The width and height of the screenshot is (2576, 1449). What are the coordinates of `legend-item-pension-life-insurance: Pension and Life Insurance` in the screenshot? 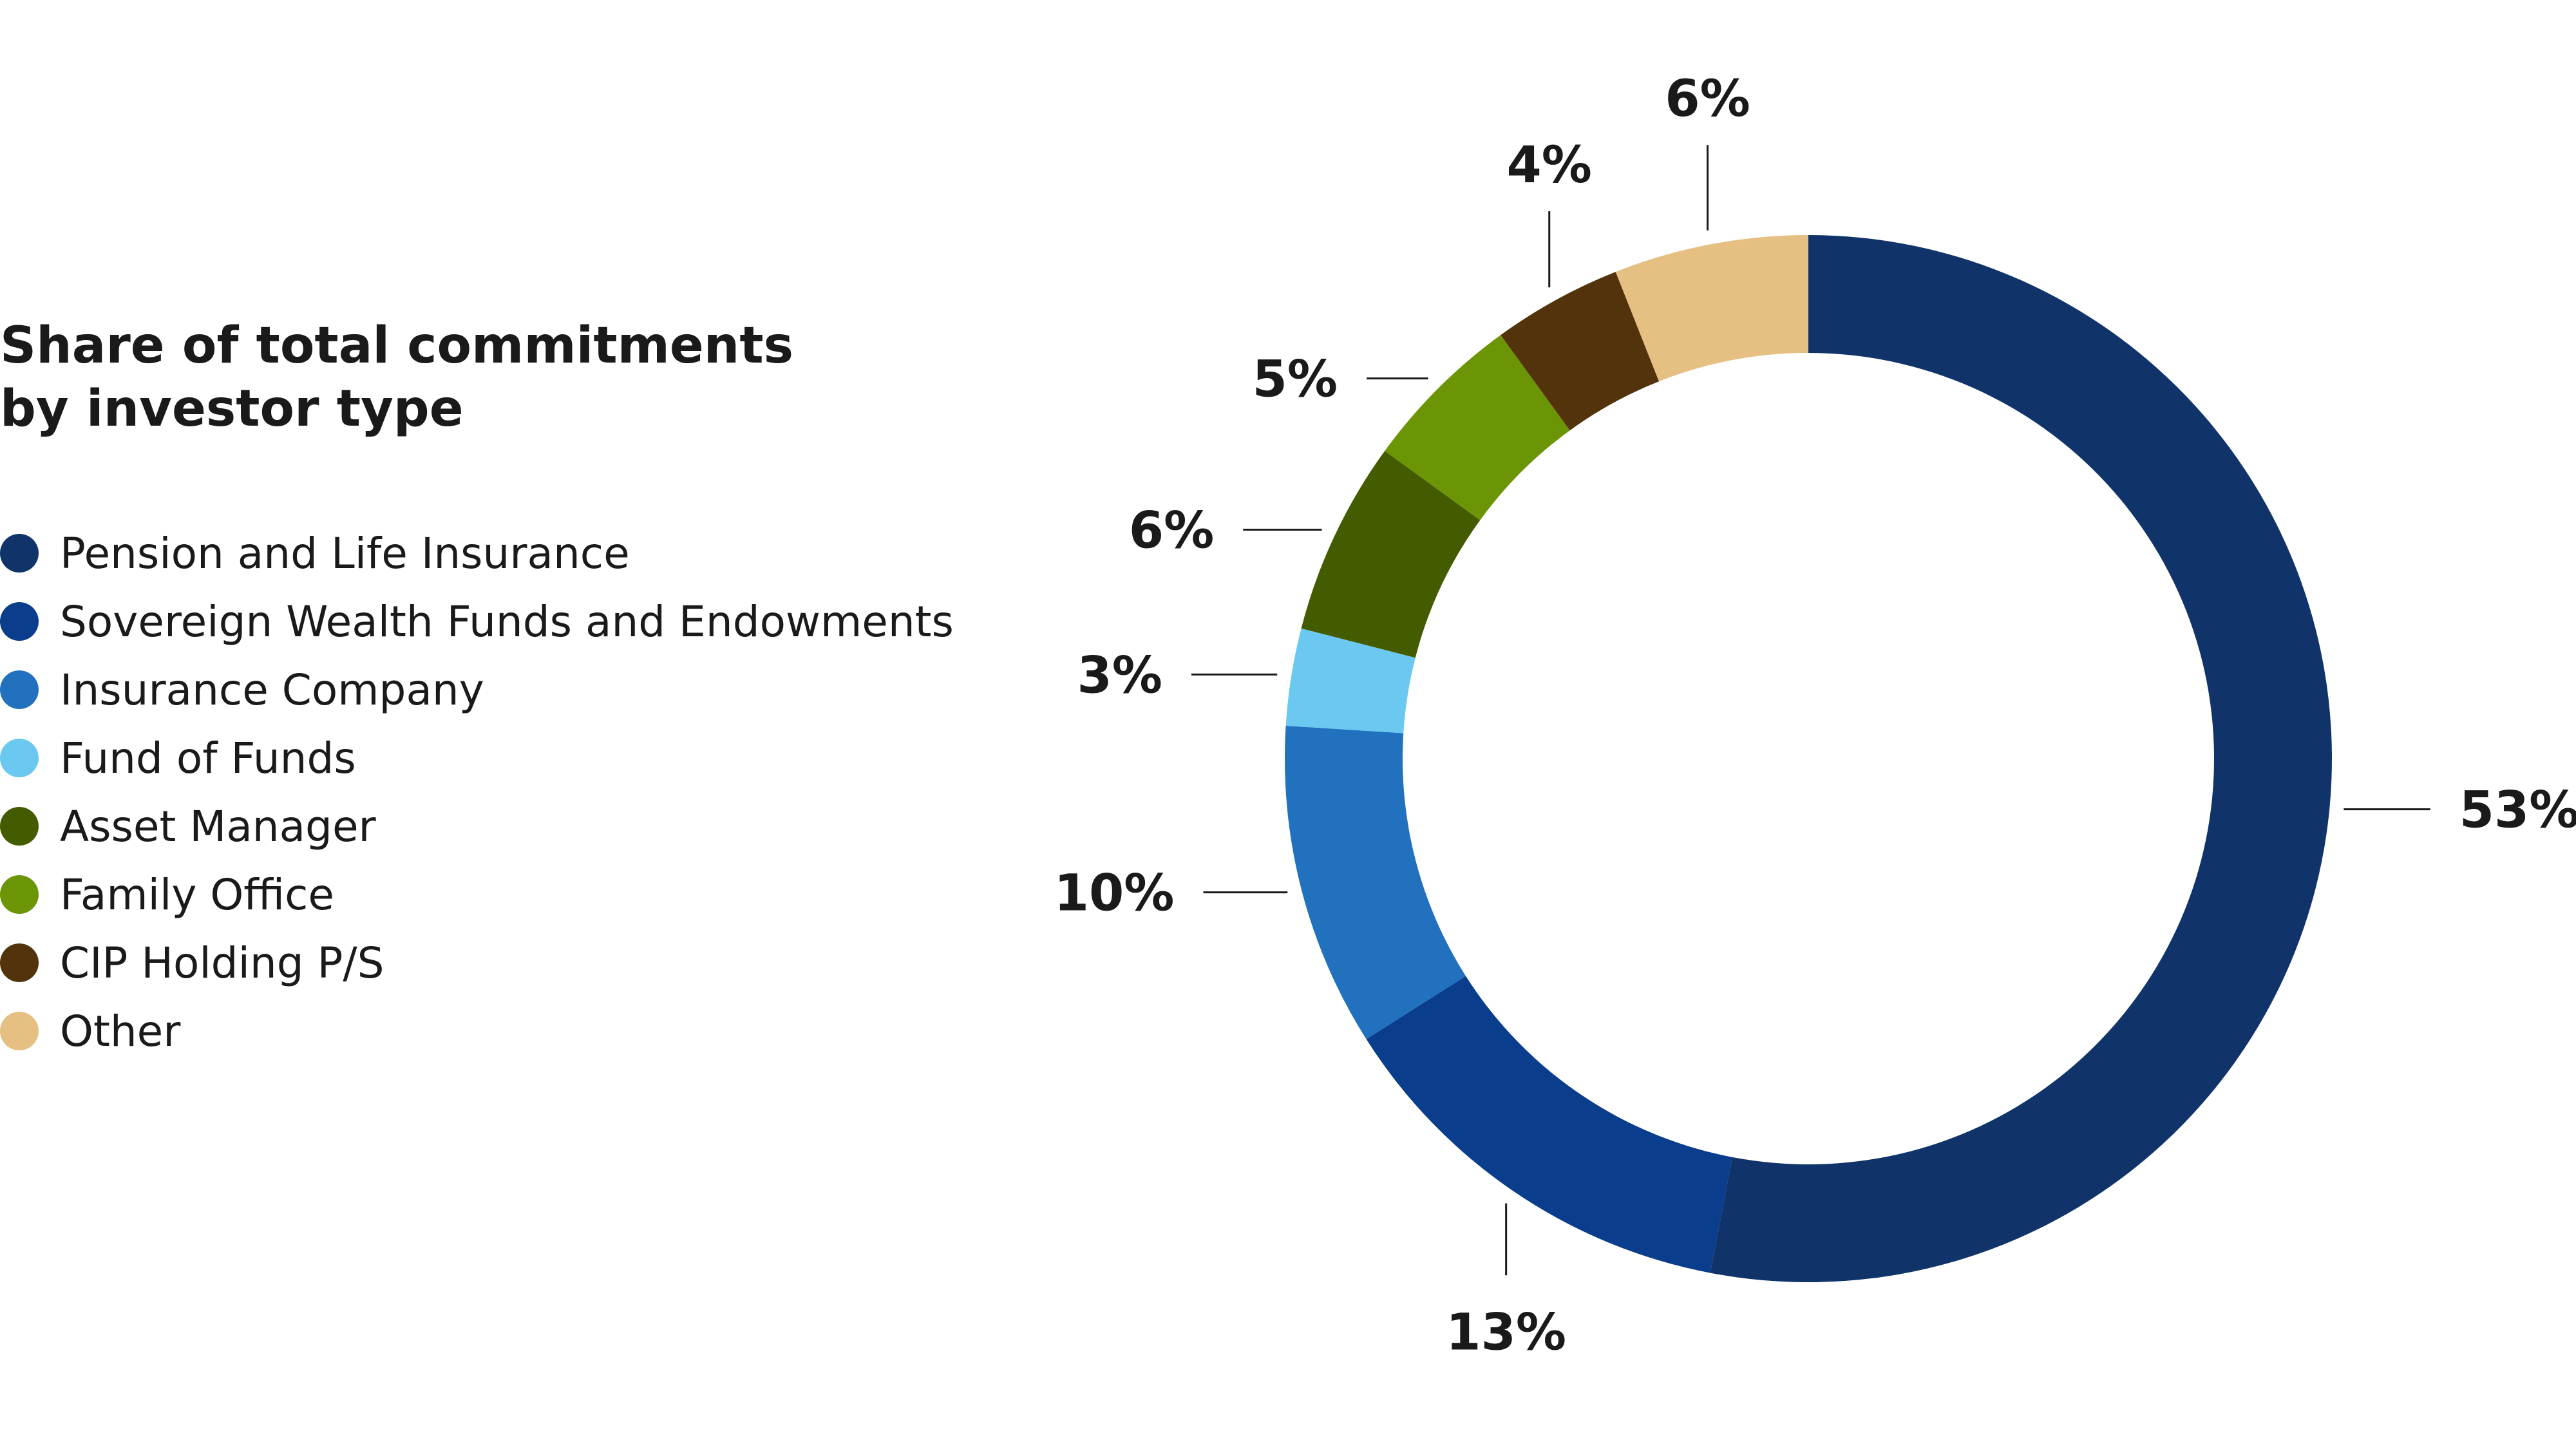 It's located at (477, 553).